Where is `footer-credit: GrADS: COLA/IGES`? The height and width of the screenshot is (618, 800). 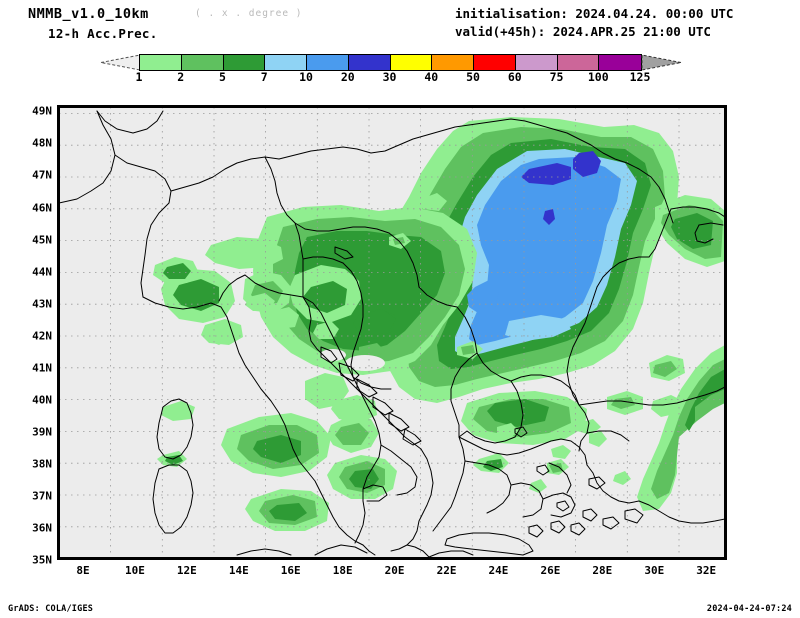
footer-credit: GrADS: COLA/IGES is located at coordinates (51, 609).